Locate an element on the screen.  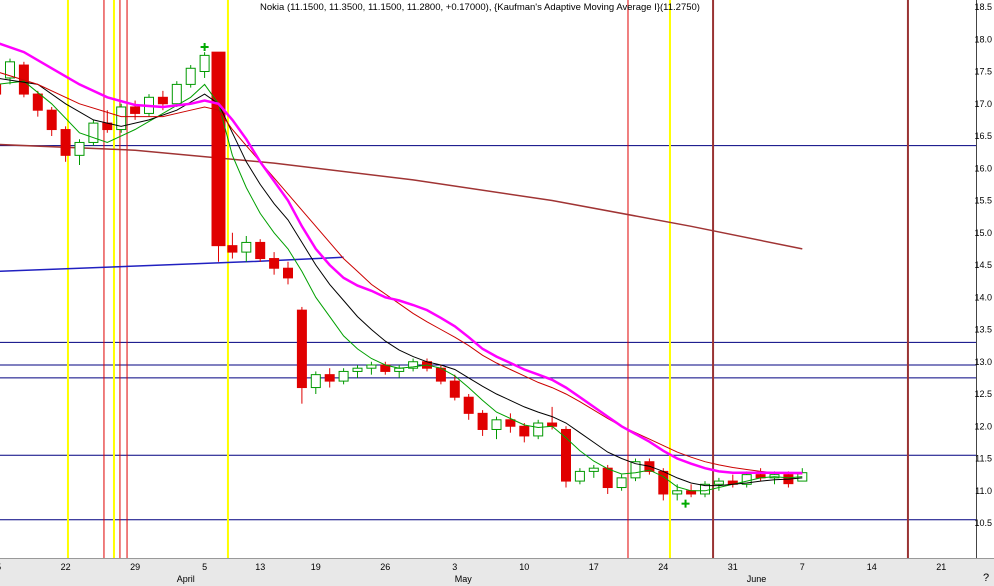
x-axis-tick-label: 29 is located at coordinates (135, 567).